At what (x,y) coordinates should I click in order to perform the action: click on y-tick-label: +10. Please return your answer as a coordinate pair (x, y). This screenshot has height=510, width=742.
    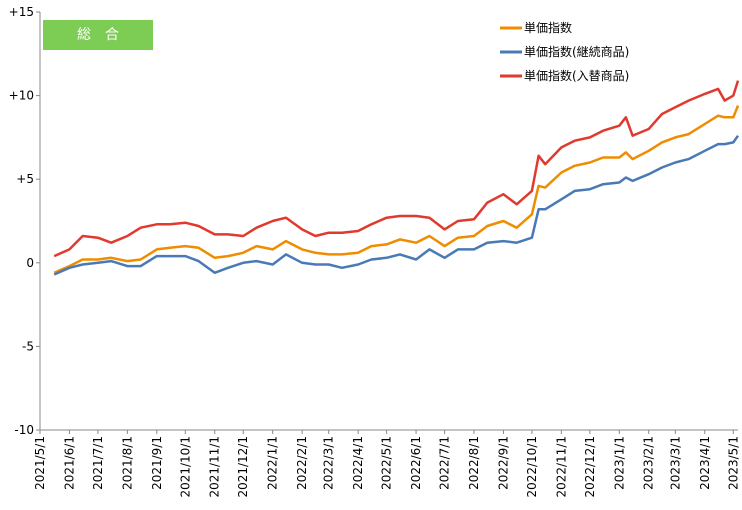
    Looking at the image, I should click on (21, 96).